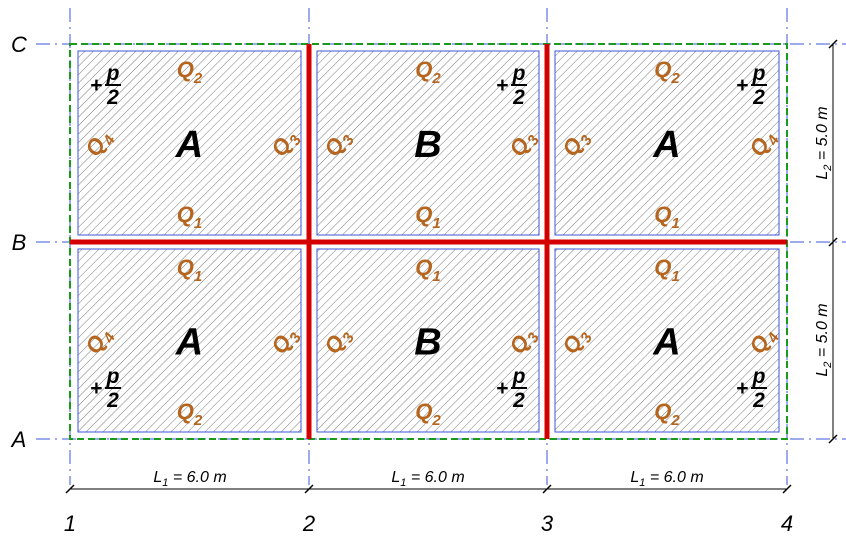  What do you see at coordinates (824, 339) in the screenshot?
I see `span-label-lower: L2 = 5.0 m` at bounding box center [824, 339].